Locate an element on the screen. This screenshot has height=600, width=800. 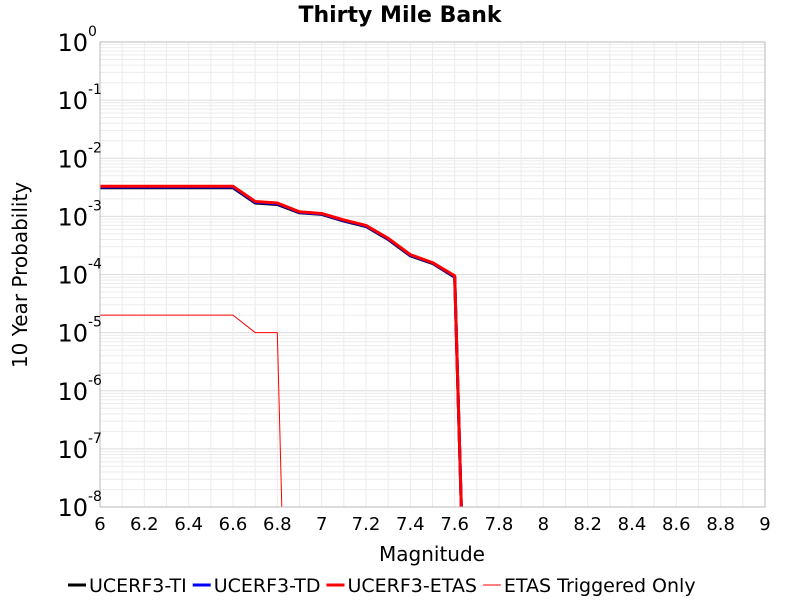
y-tick-label: 10 -2 is located at coordinates (79, 156).